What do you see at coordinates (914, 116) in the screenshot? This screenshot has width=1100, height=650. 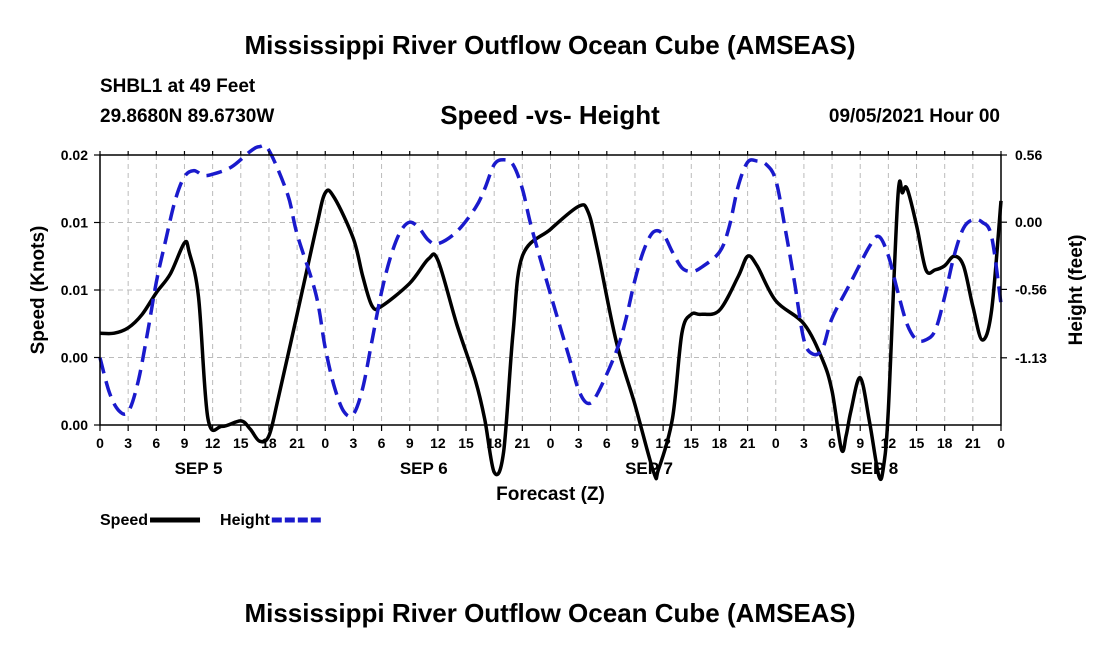 I see `forecast-datetime: 09/05/2021 Hour 00` at bounding box center [914, 116].